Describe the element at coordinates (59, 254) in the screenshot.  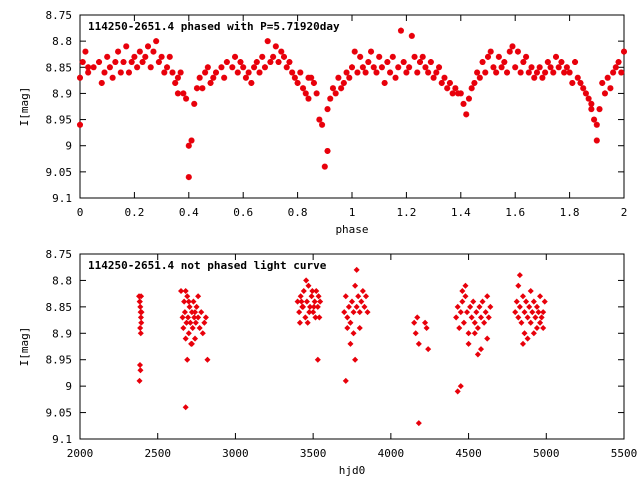
I see `y-tick-label: 8.75` at that location.